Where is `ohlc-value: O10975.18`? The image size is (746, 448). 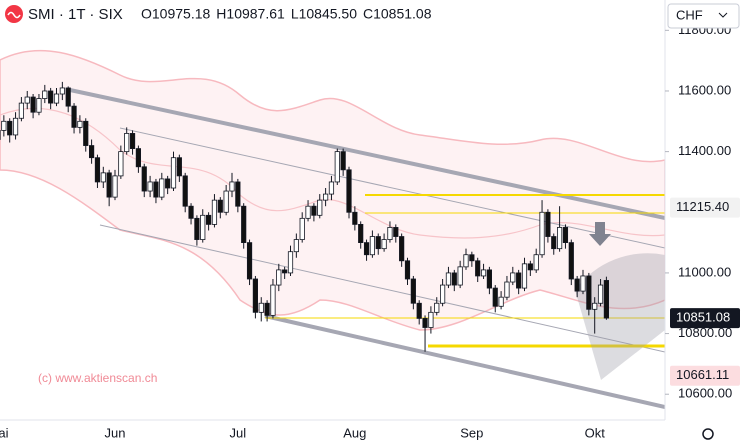 ohlc-value: O10975.18 is located at coordinates (175, 14).